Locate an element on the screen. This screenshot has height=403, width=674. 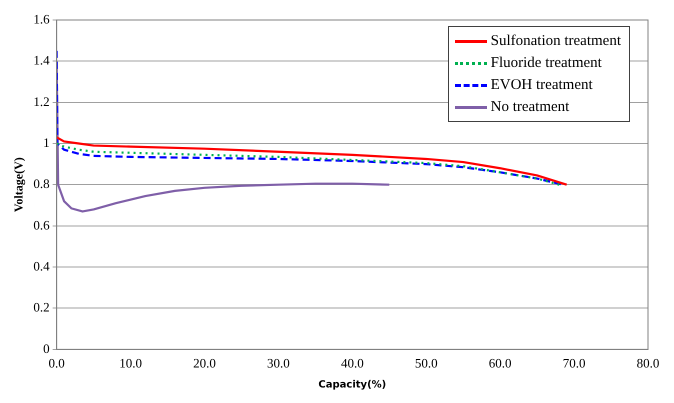
x-tick-label: 20.0 is located at coordinates (204, 363).